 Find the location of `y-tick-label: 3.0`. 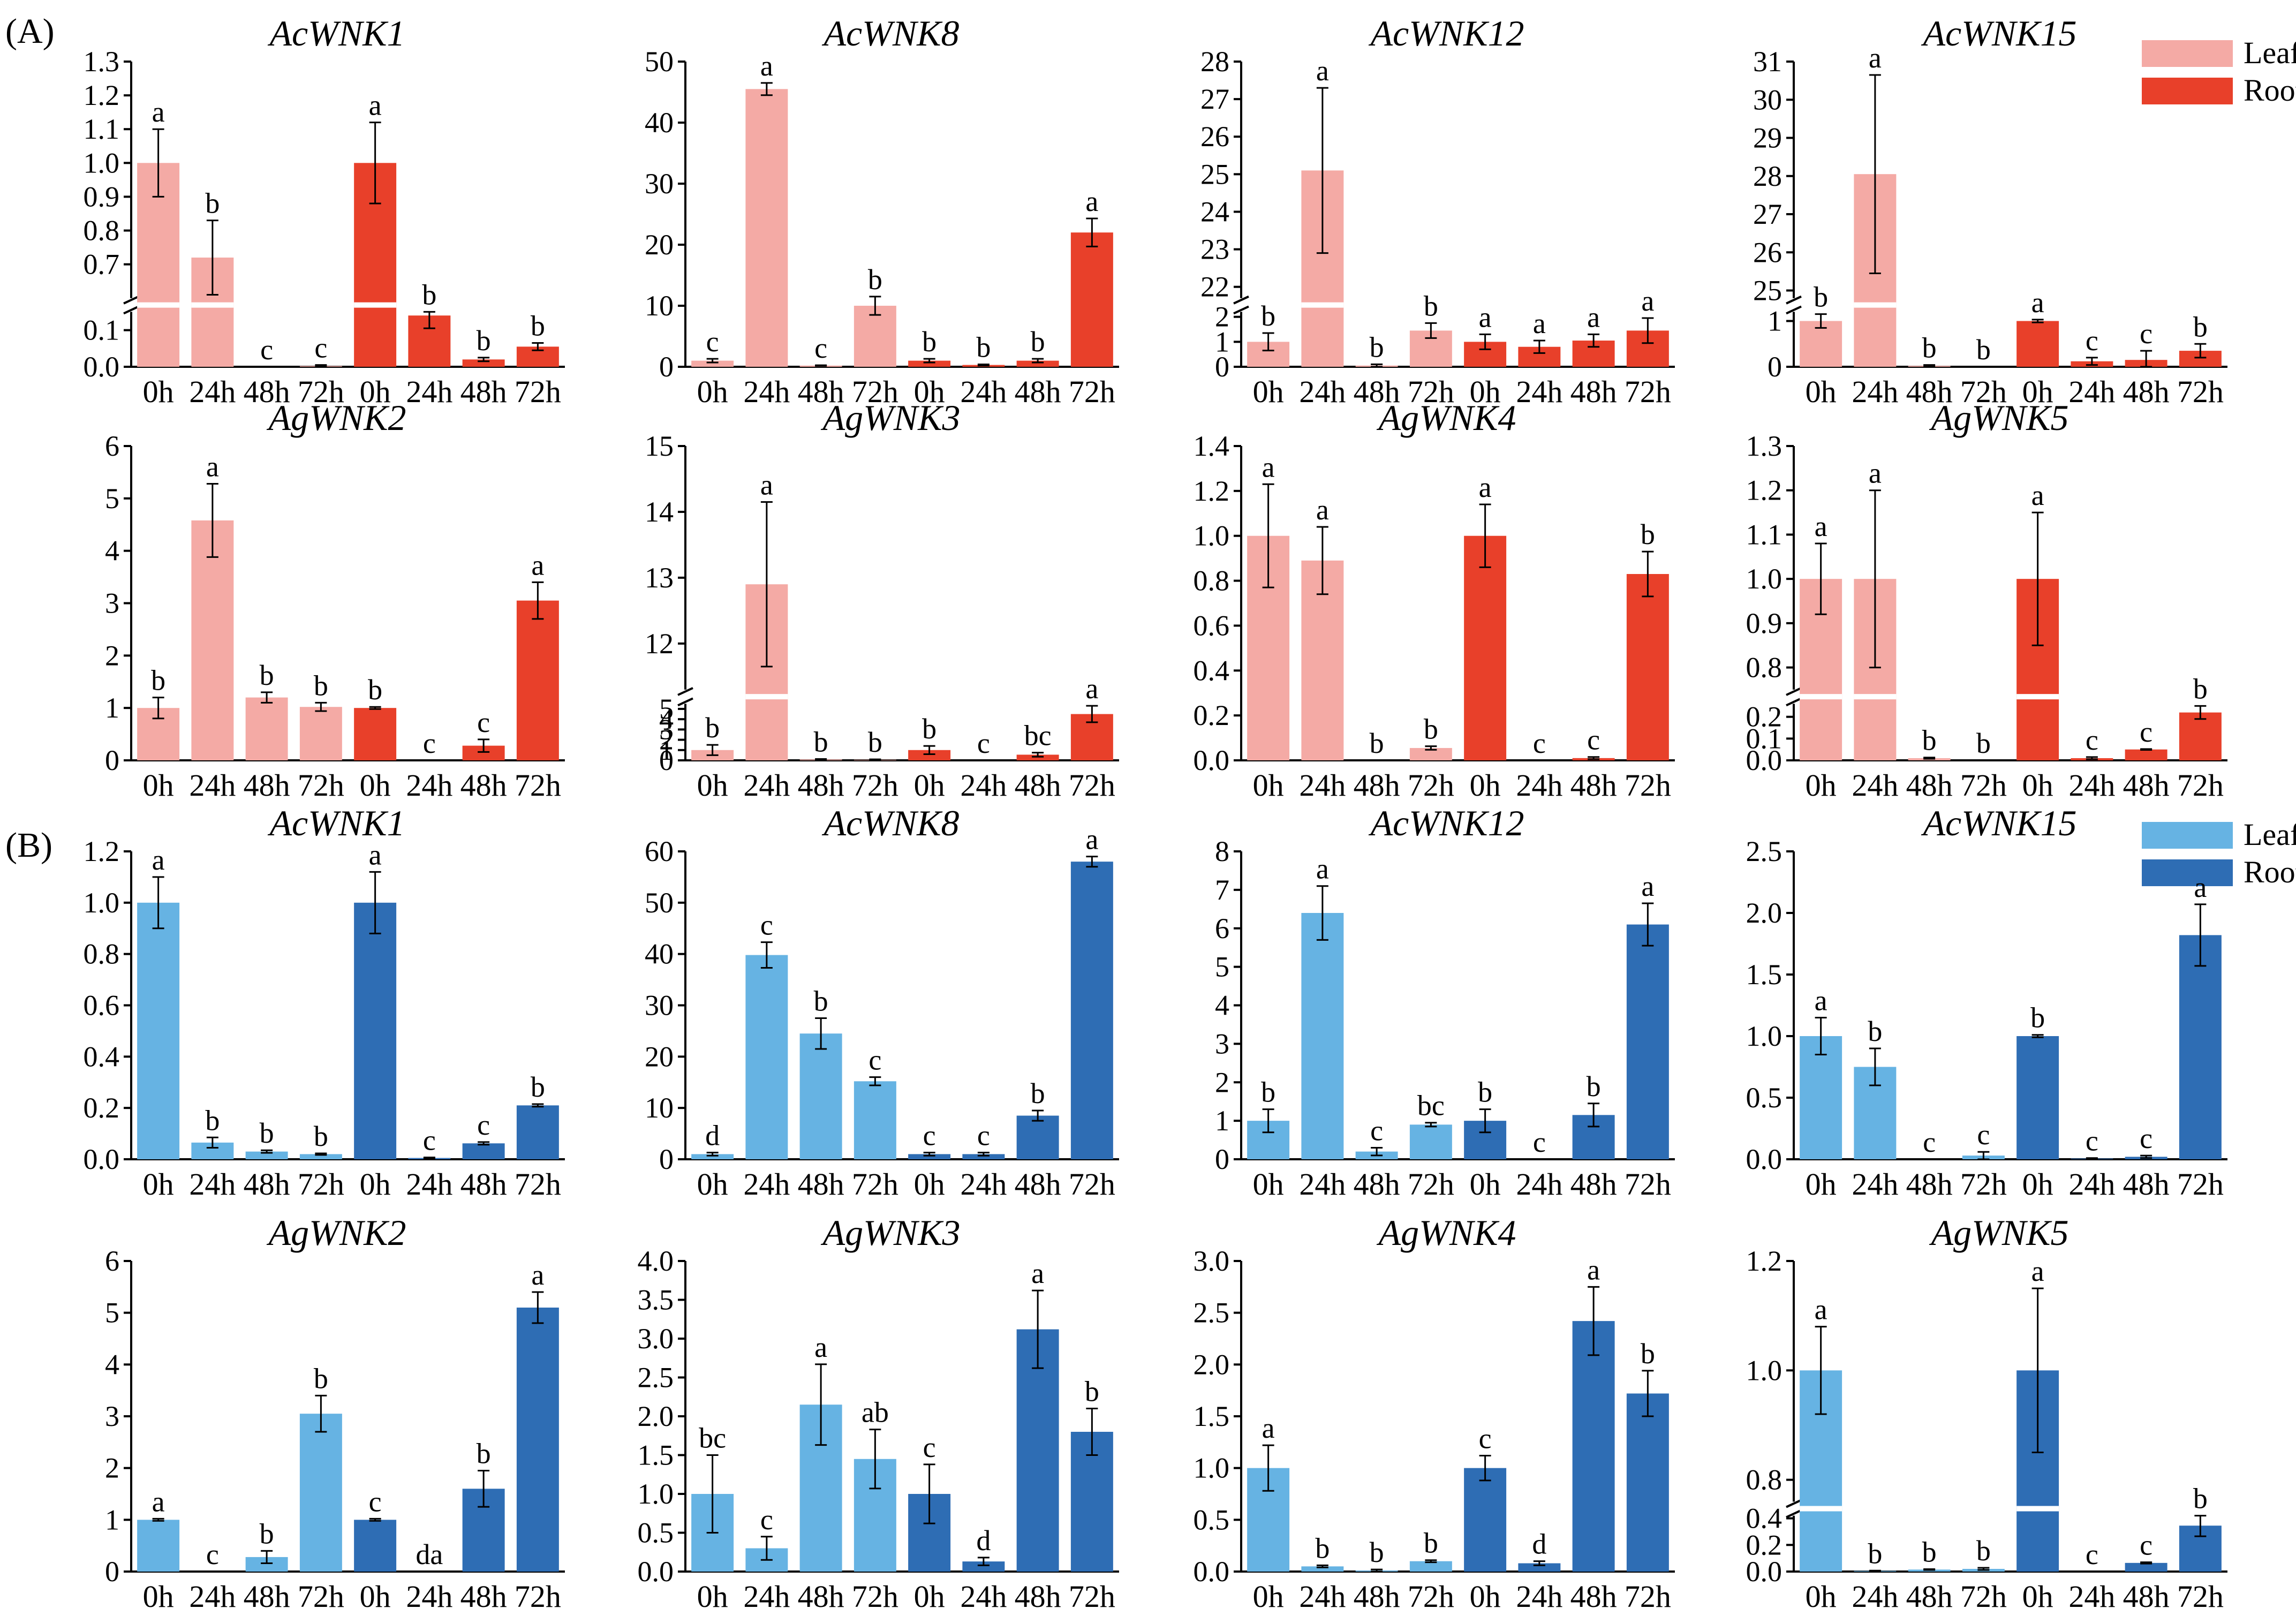

y-tick-label: 3.0 is located at coordinates (656, 1339).